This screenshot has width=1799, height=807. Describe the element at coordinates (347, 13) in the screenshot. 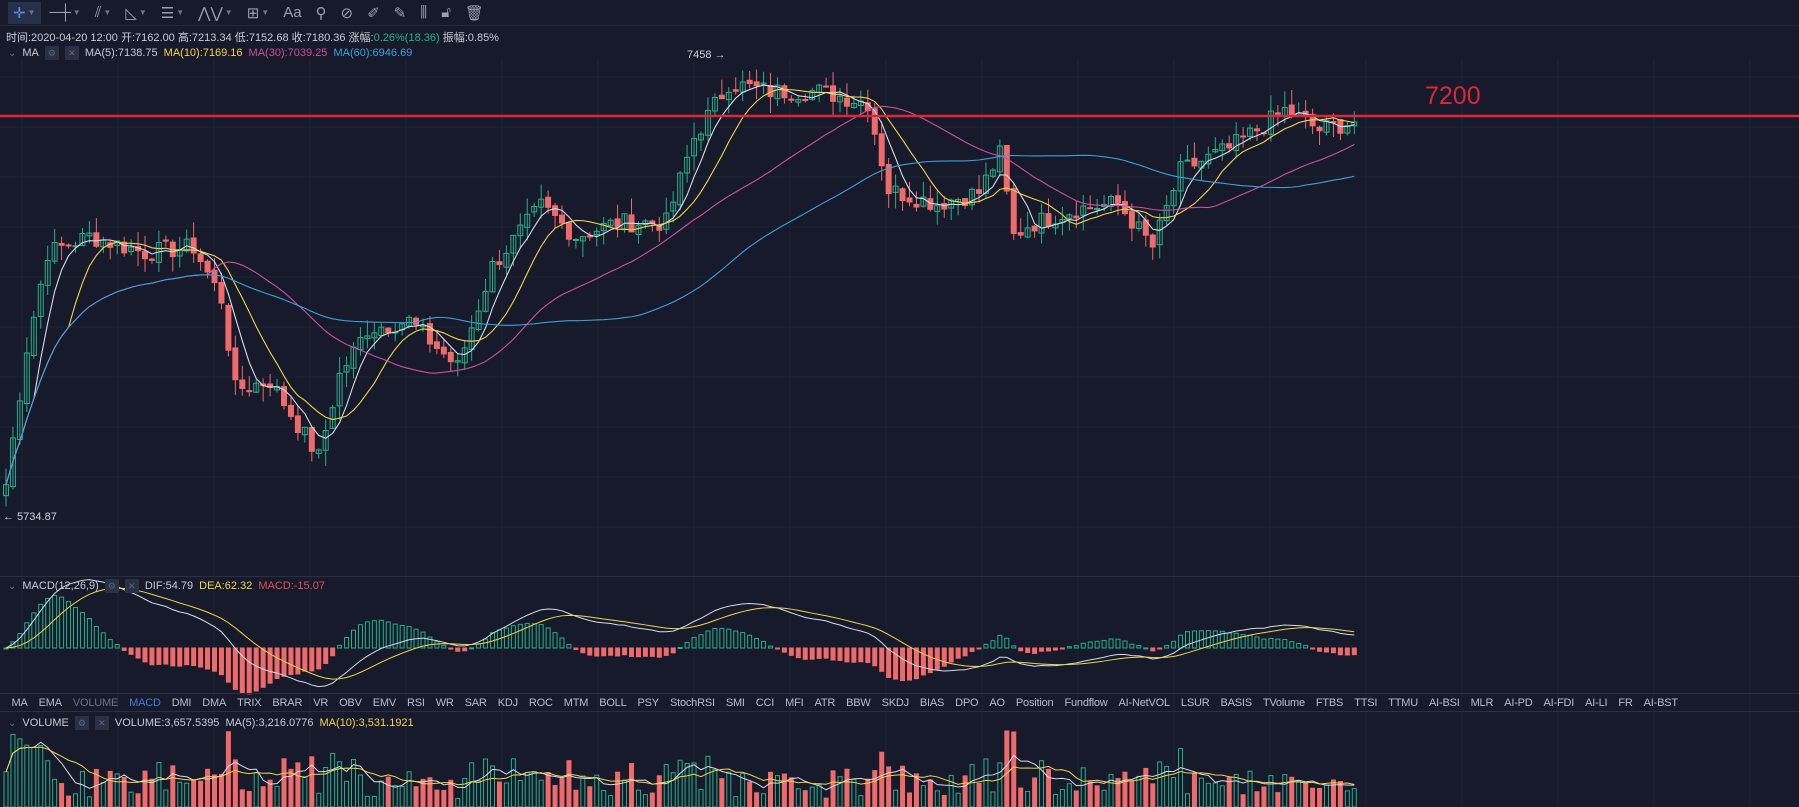

I see `magnet-tool: ⊘` at that location.